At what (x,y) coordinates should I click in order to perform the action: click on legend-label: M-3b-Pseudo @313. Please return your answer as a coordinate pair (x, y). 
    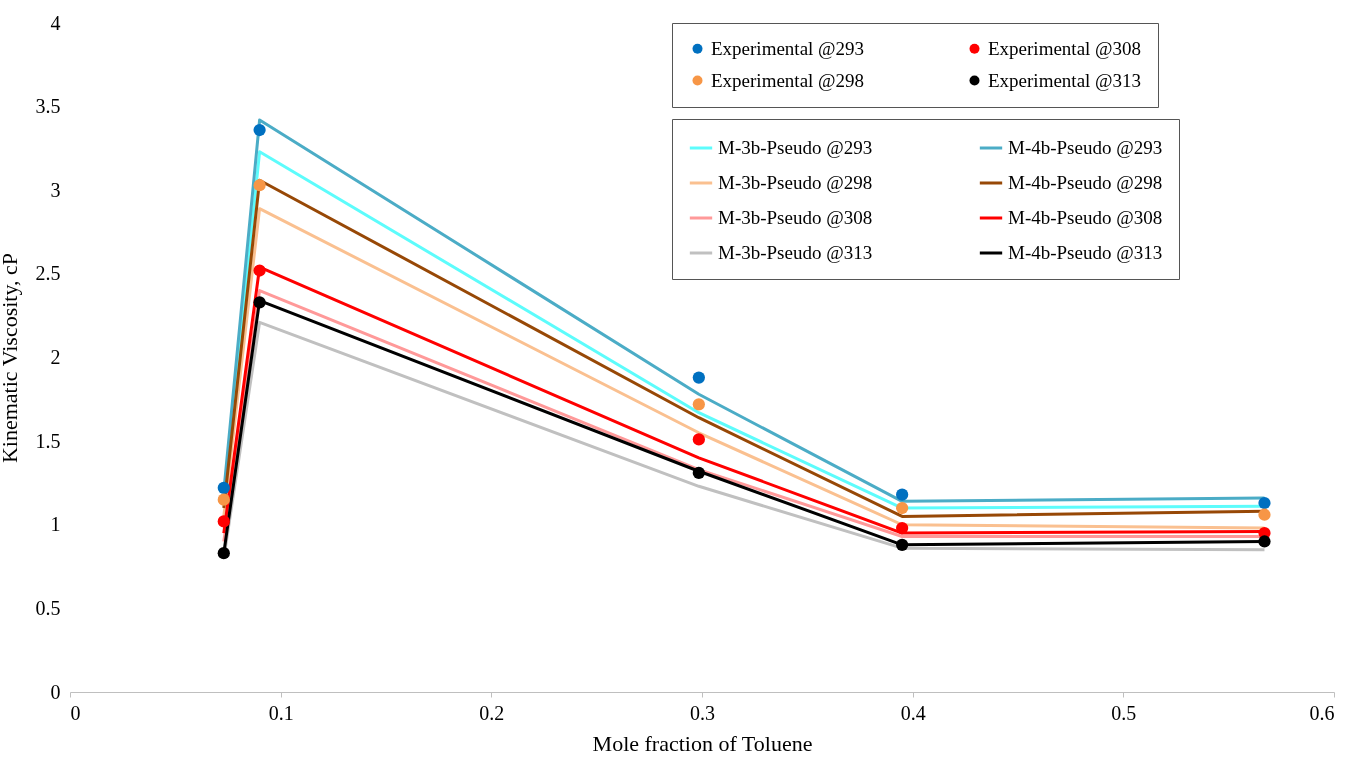
    Looking at the image, I should click on (795, 252).